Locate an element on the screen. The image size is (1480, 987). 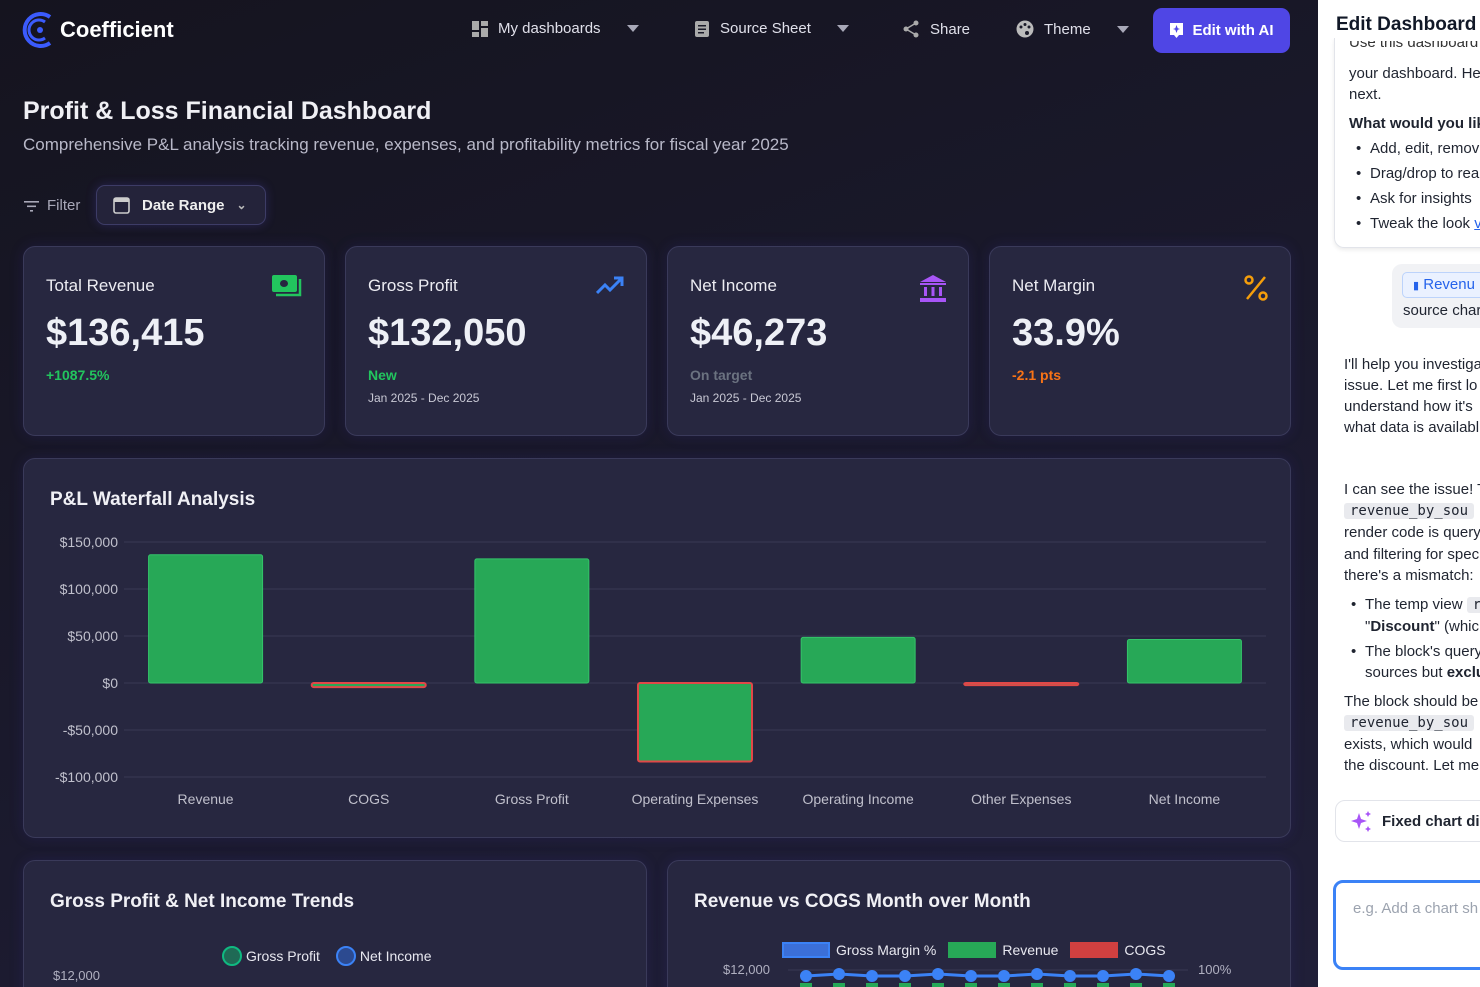
sparkles-icon is located at coordinates (1361, 821).